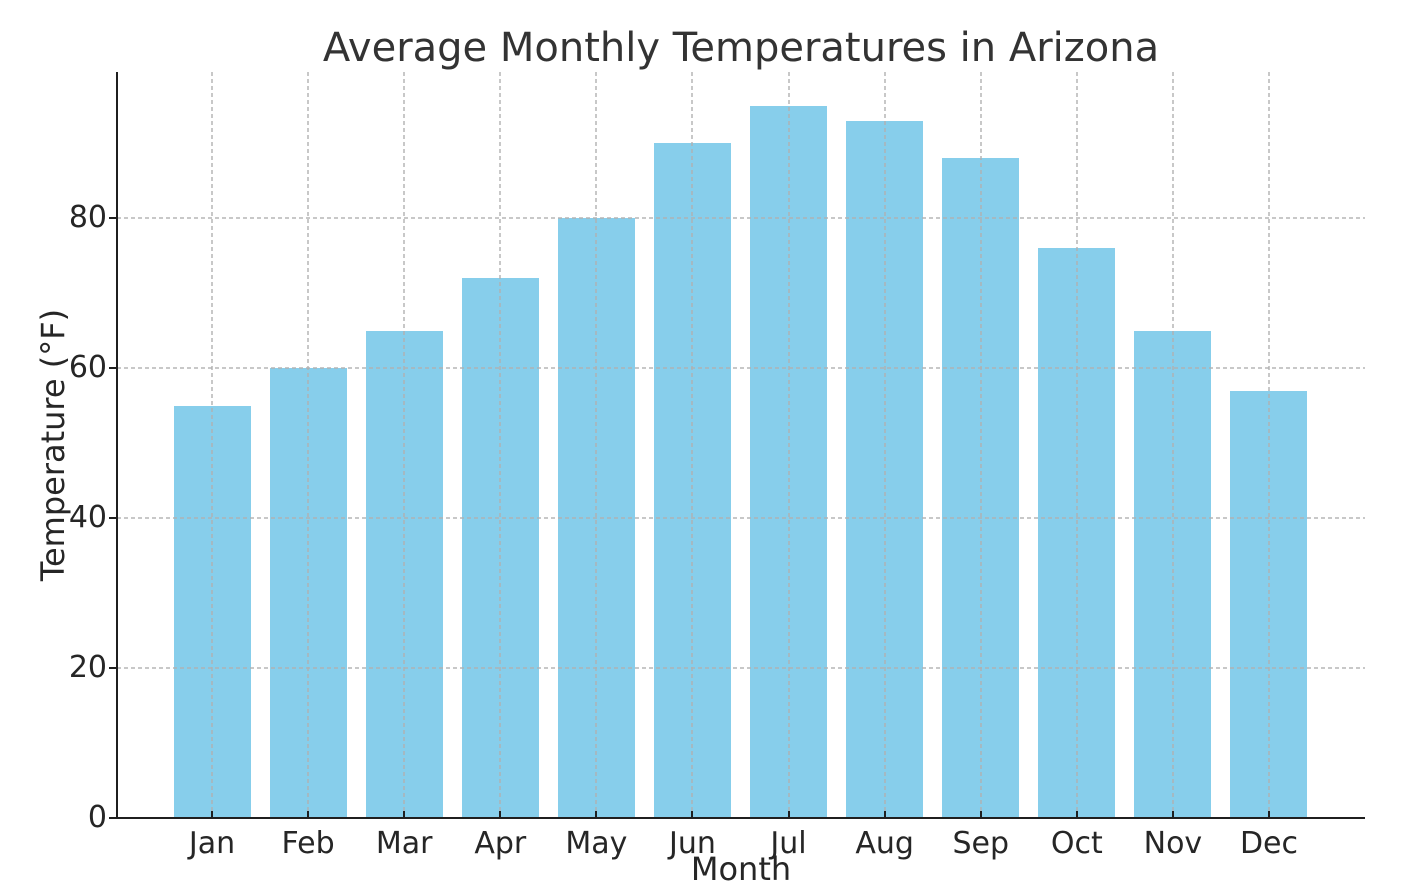  I want to click on x-tick-label-apr: Apr, so click(500, 843).